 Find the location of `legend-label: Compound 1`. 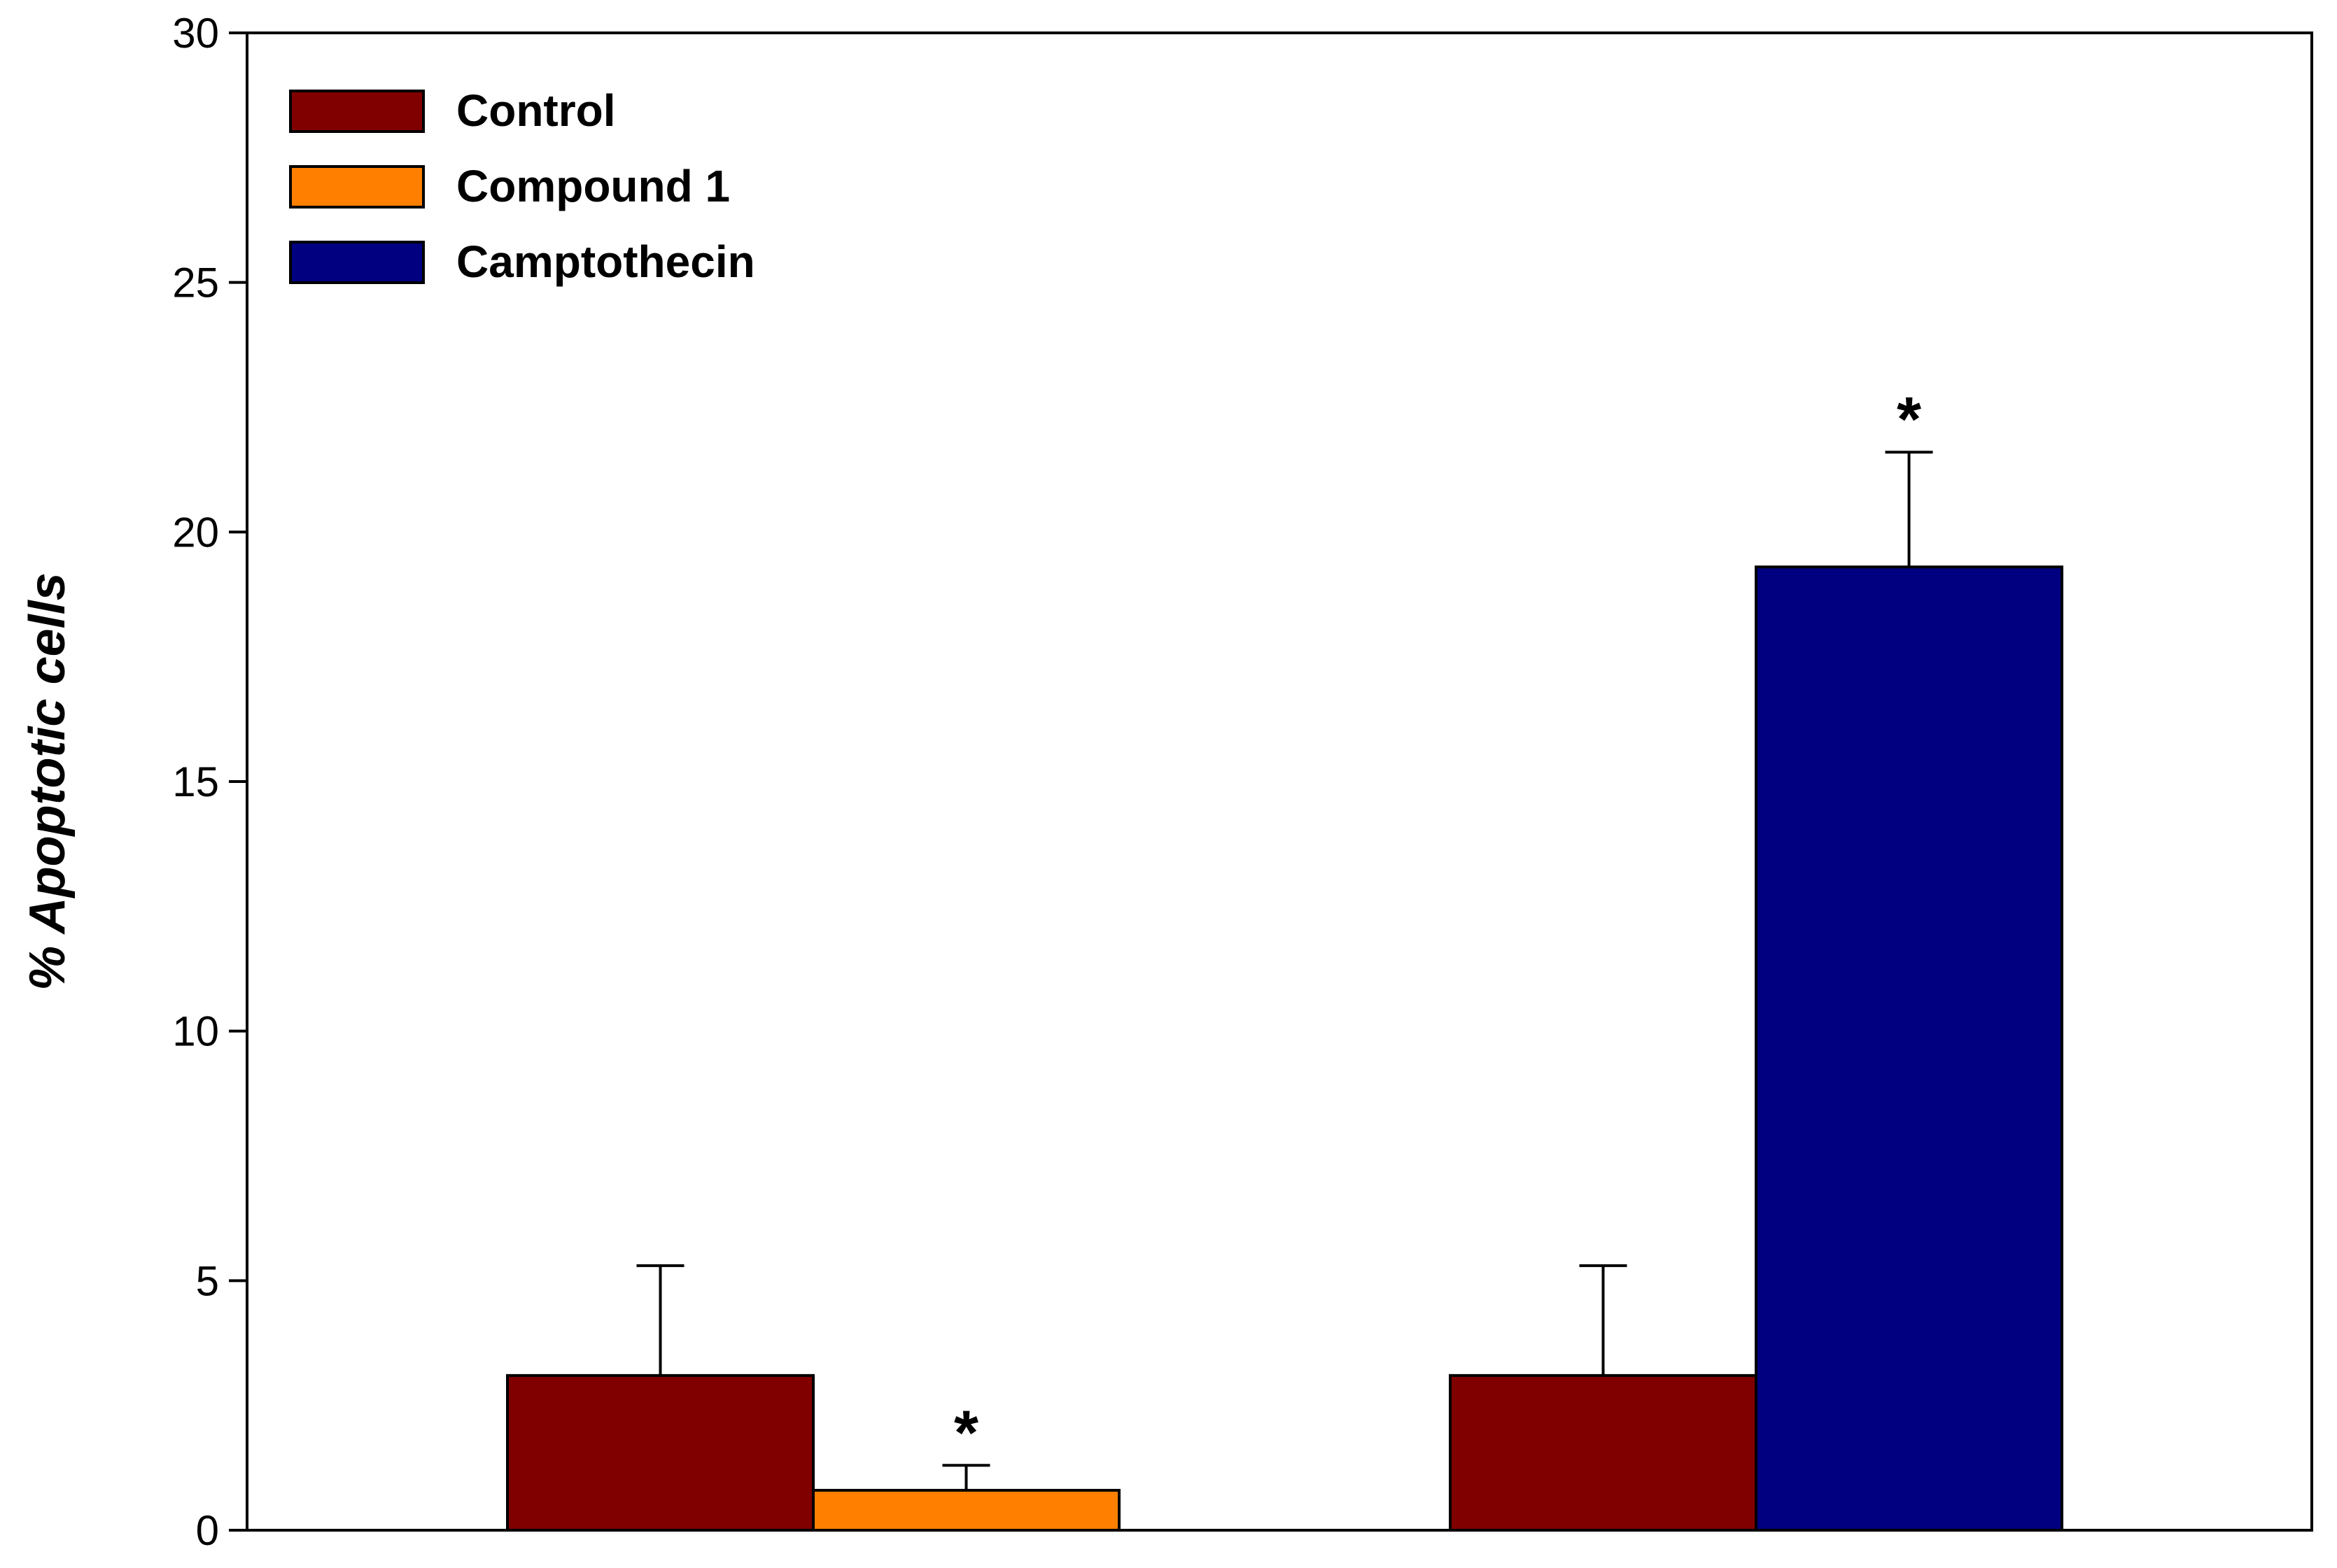

legend-label: Compound 1 is located at coordinates (593, 186).